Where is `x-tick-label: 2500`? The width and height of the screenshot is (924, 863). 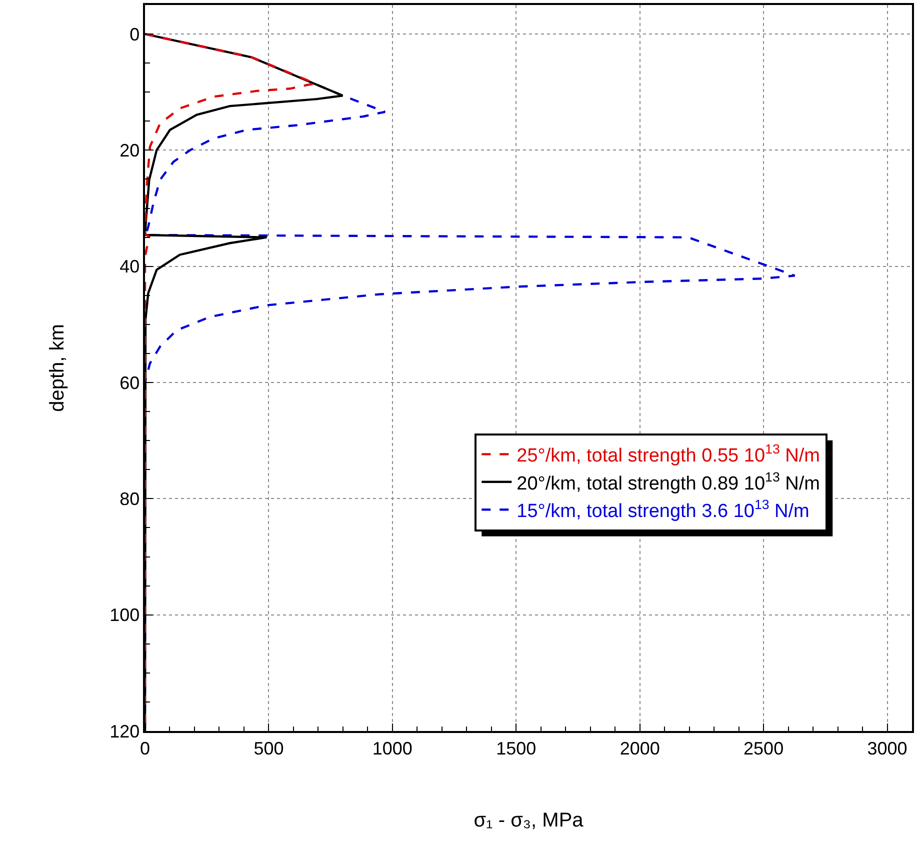
x-tick-label: 2500 is located at coordinates (764, 748).